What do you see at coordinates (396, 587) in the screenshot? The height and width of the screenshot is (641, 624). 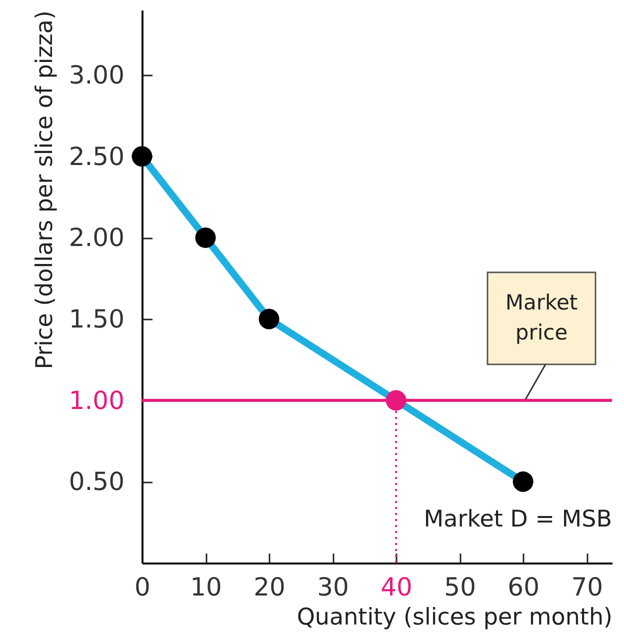 I see `x-tick-label: 40` at bounding box center [396, 587].